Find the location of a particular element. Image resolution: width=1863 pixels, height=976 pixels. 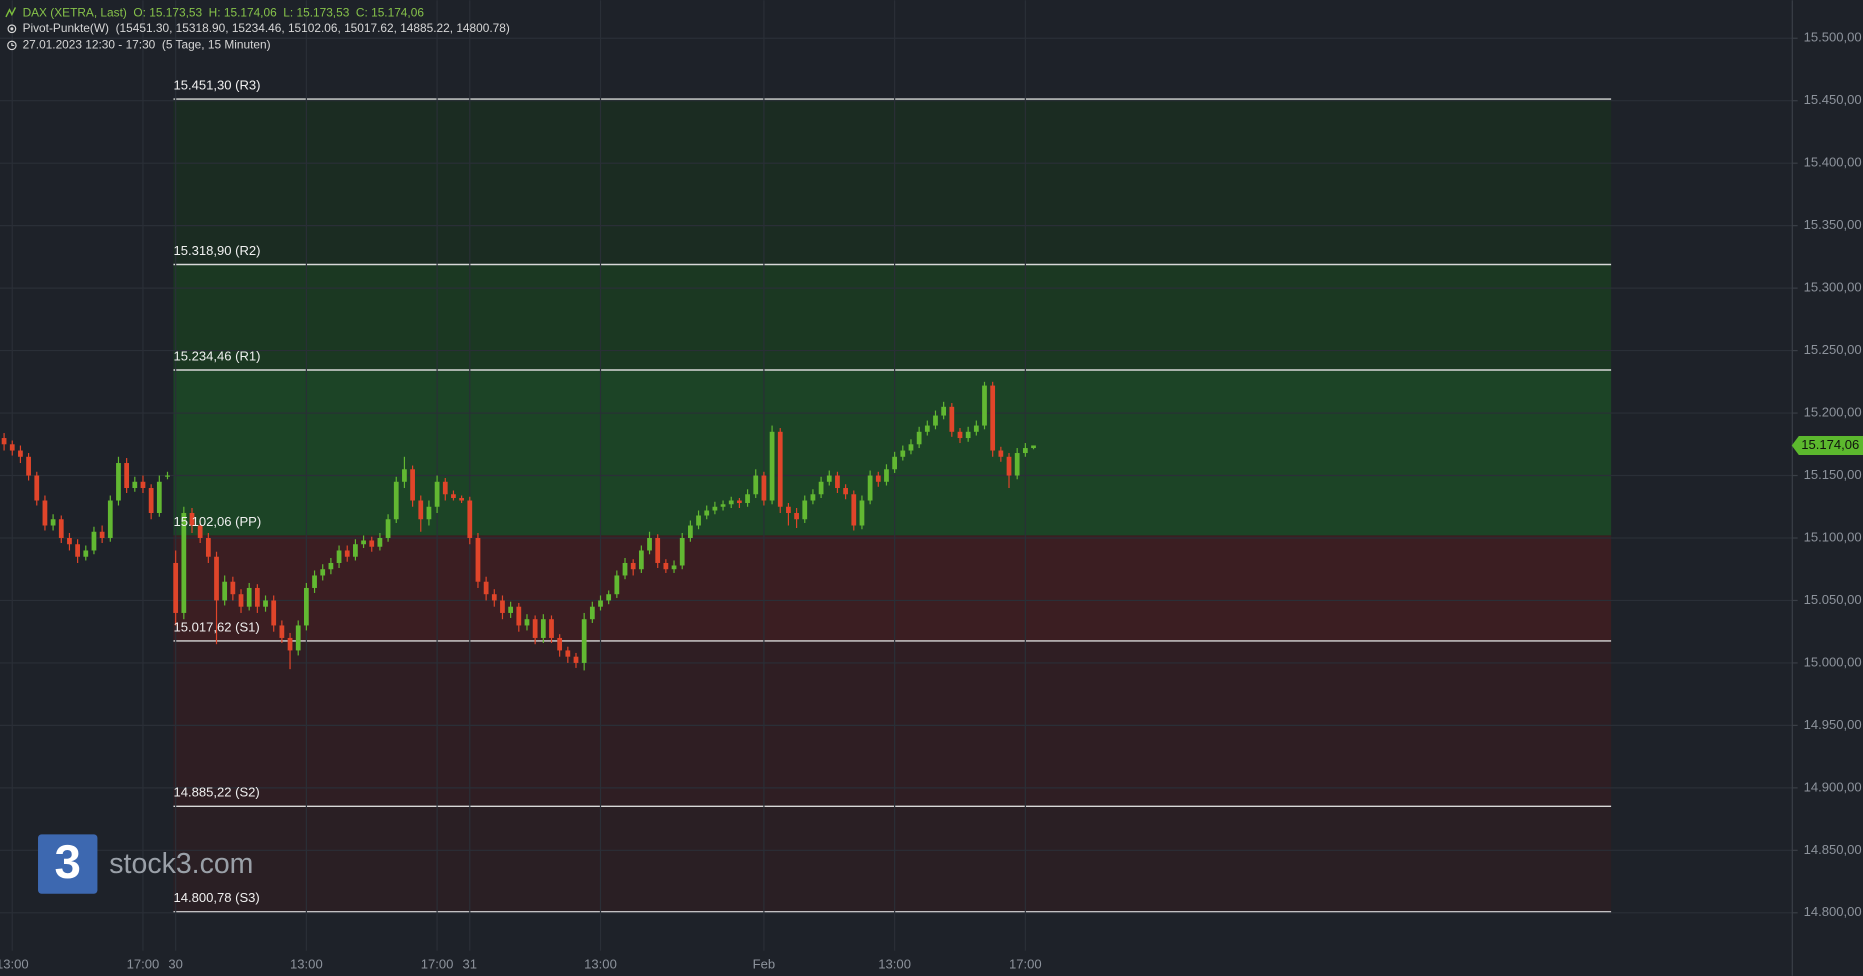

indicator-icon is located at coordinates (12, 29).